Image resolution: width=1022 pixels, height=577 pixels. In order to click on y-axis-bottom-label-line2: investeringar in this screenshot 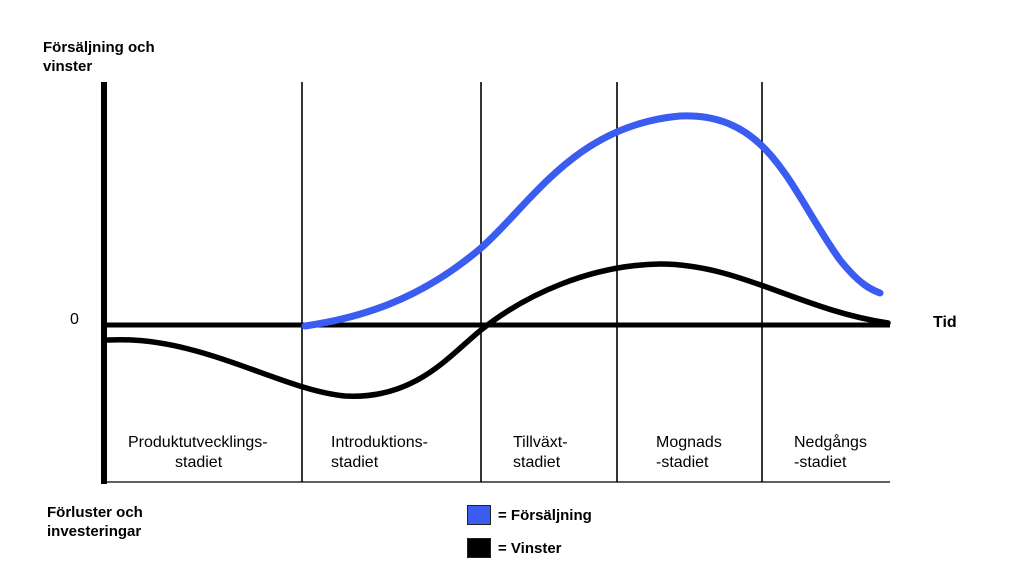, I will do `click(94, 531)`.